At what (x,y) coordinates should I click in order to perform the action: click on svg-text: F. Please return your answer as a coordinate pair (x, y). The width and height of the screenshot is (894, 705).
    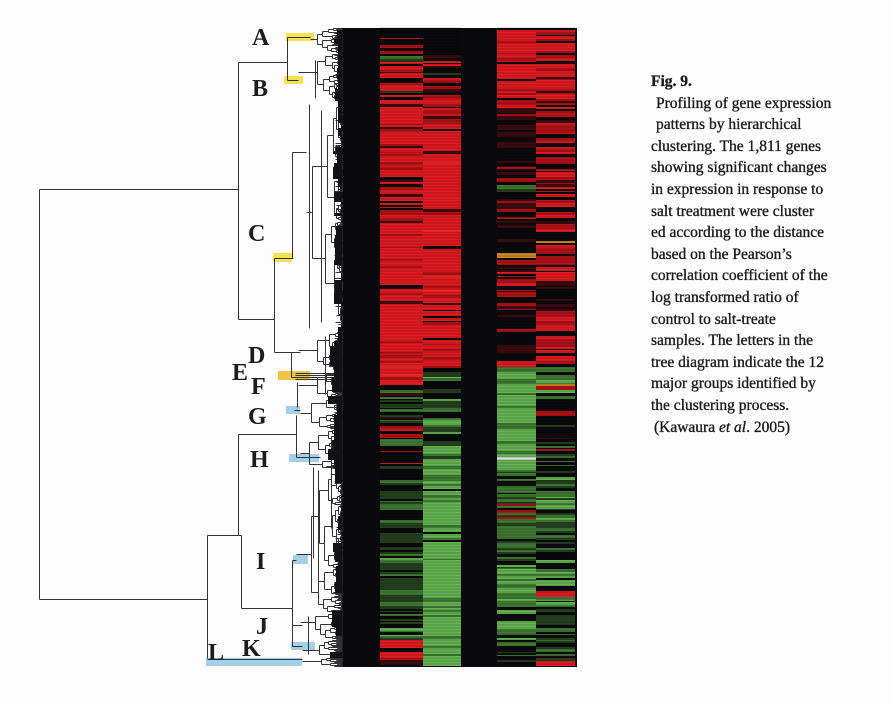
    Looking at the image, I should click on (258, 387).